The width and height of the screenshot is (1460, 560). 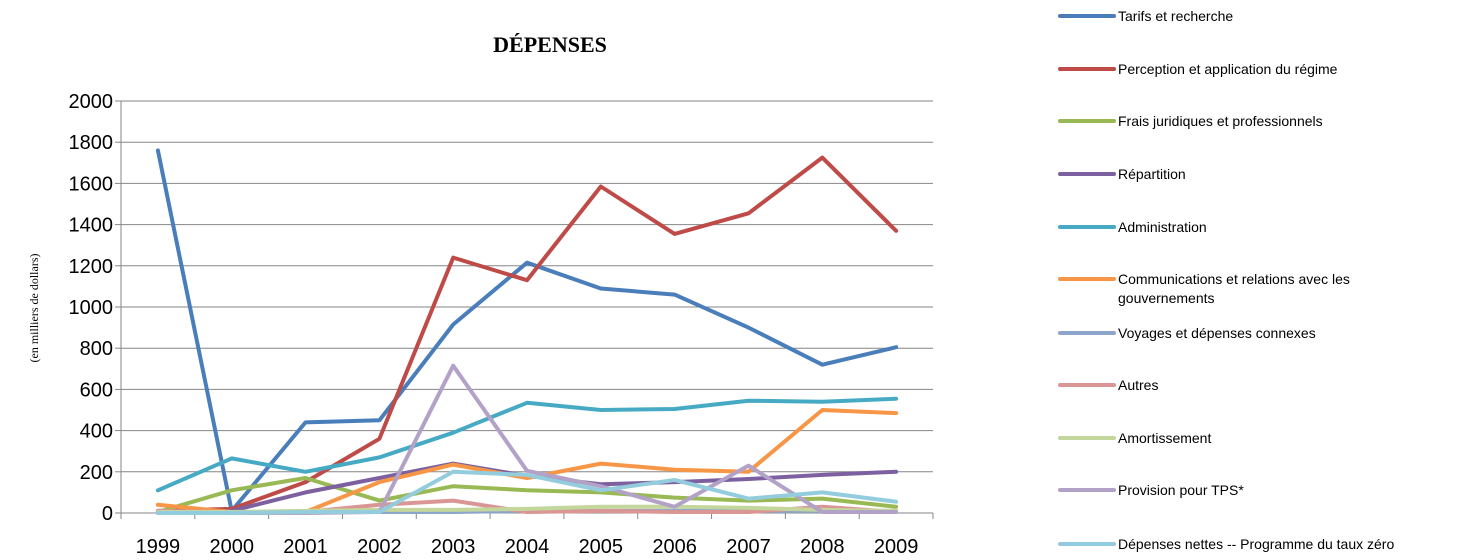 I want to click on y-axis-label: (en milliers de dollars), so click(x=34, y=308).